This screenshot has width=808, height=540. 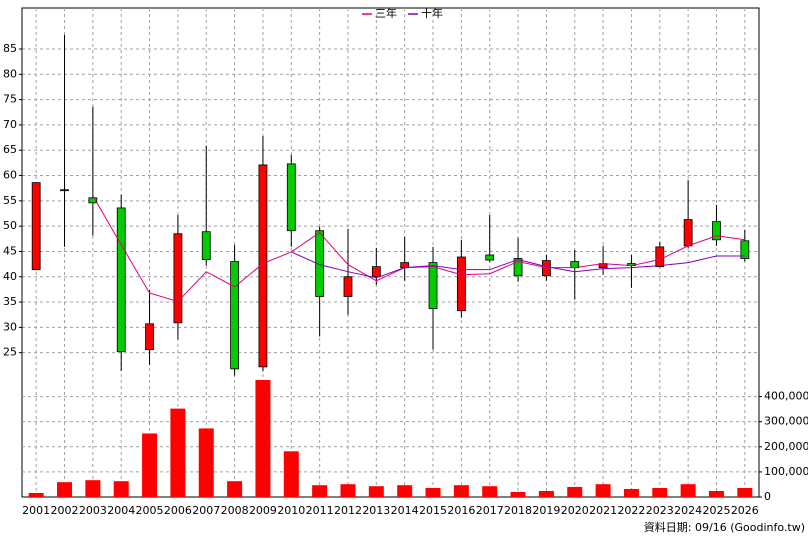 What do you see at coordinates (10, 276) in the screenshot?
I see `y-tick-label: 40` at bounding box center [10, 276].